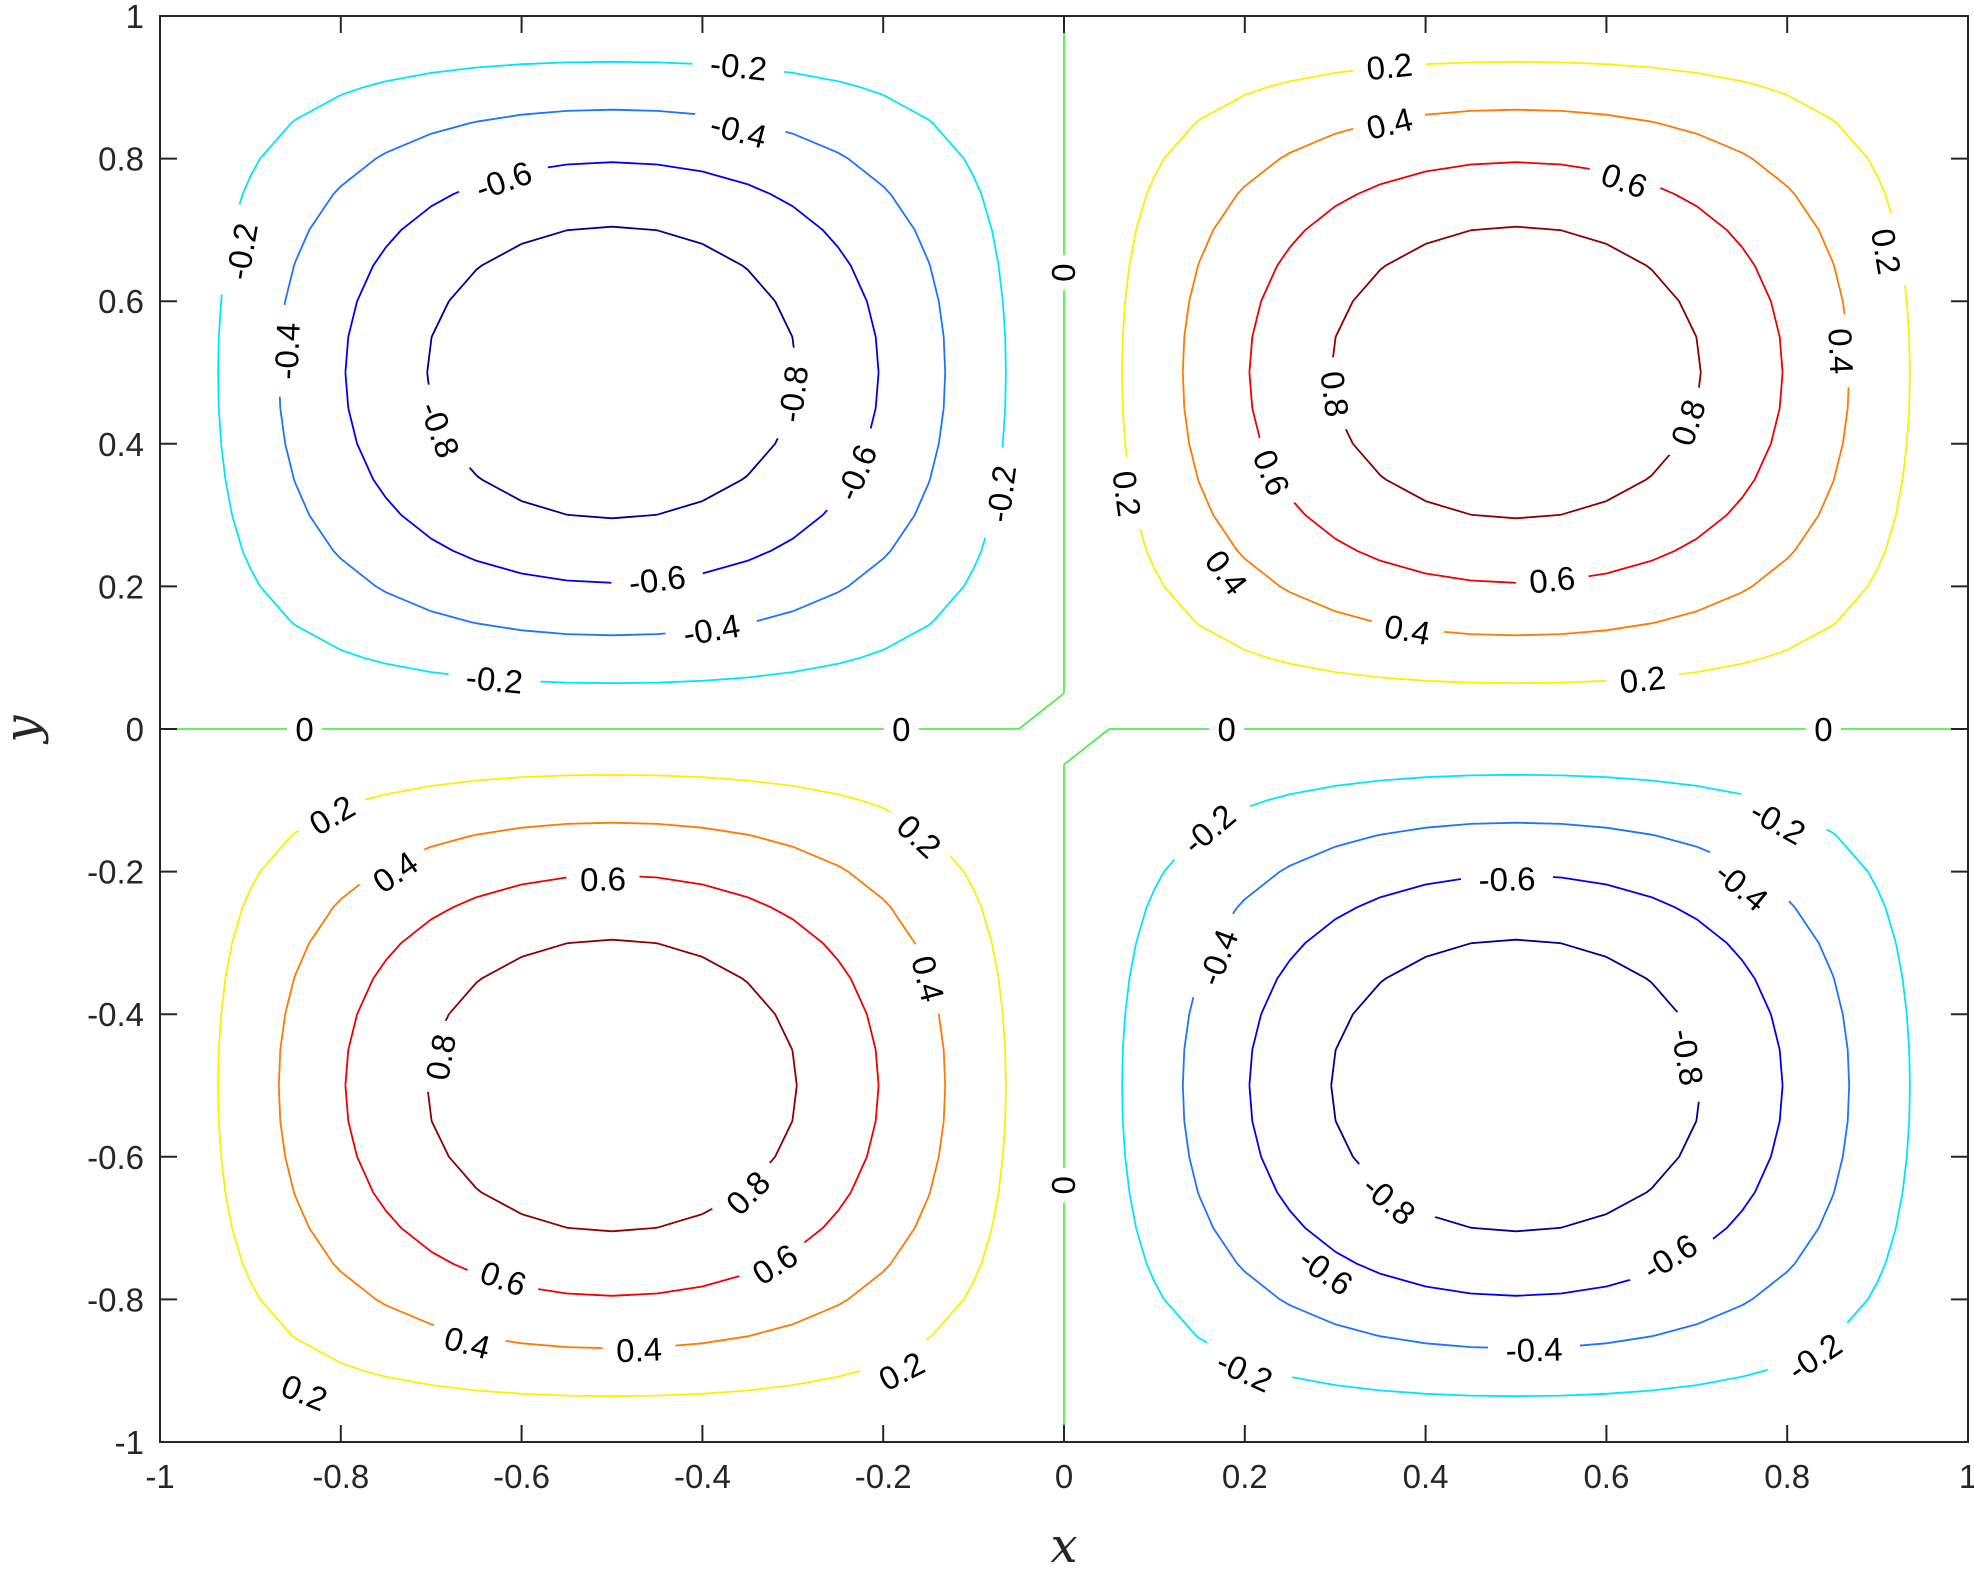  What do you see at coordinates (115, 1014) in the screenshot?
I see `y-tick-label: -0.4` at bounding box center [115, 1014].